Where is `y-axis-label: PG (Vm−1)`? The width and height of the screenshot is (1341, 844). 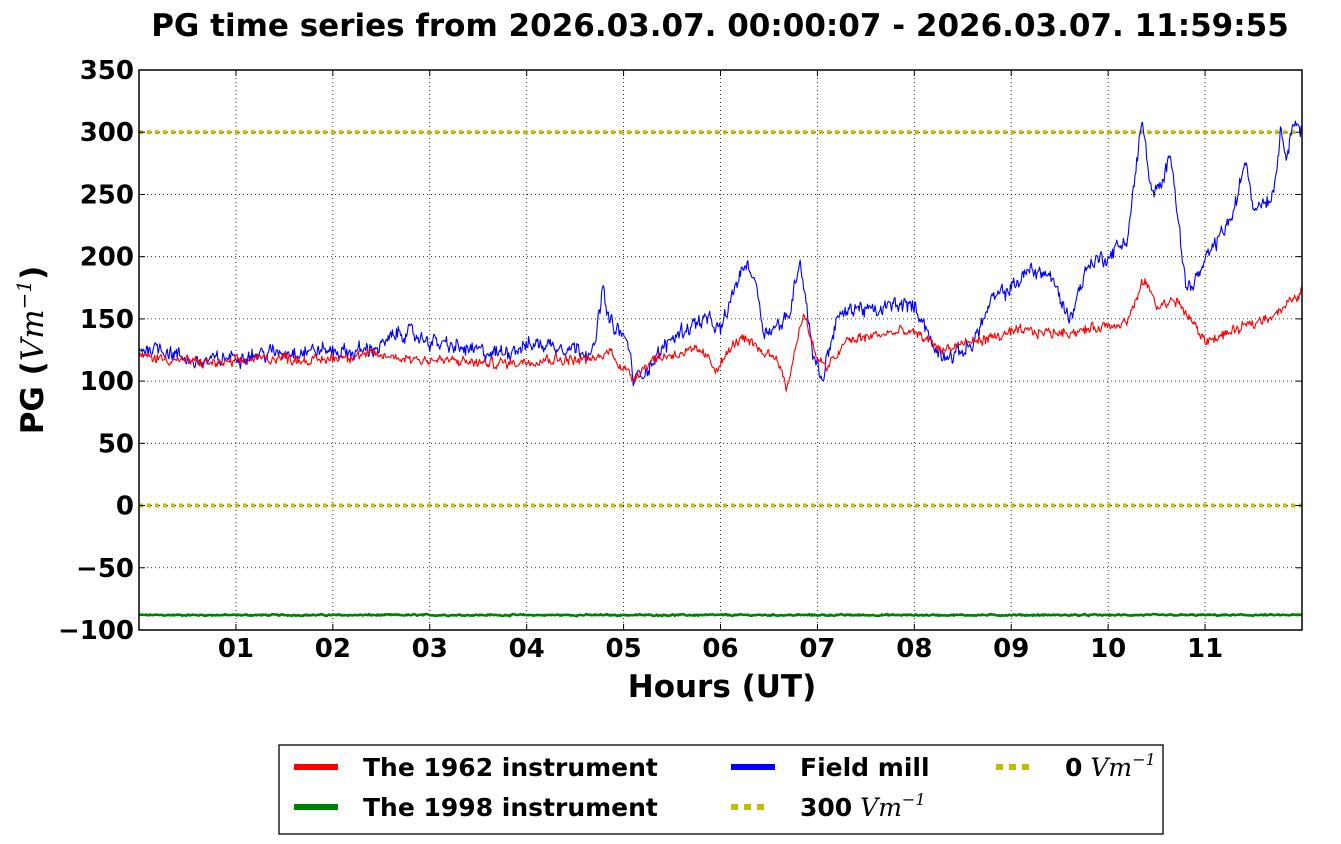
y-axis-label: PG (Vm−1) is located at coordinates (31, 350).